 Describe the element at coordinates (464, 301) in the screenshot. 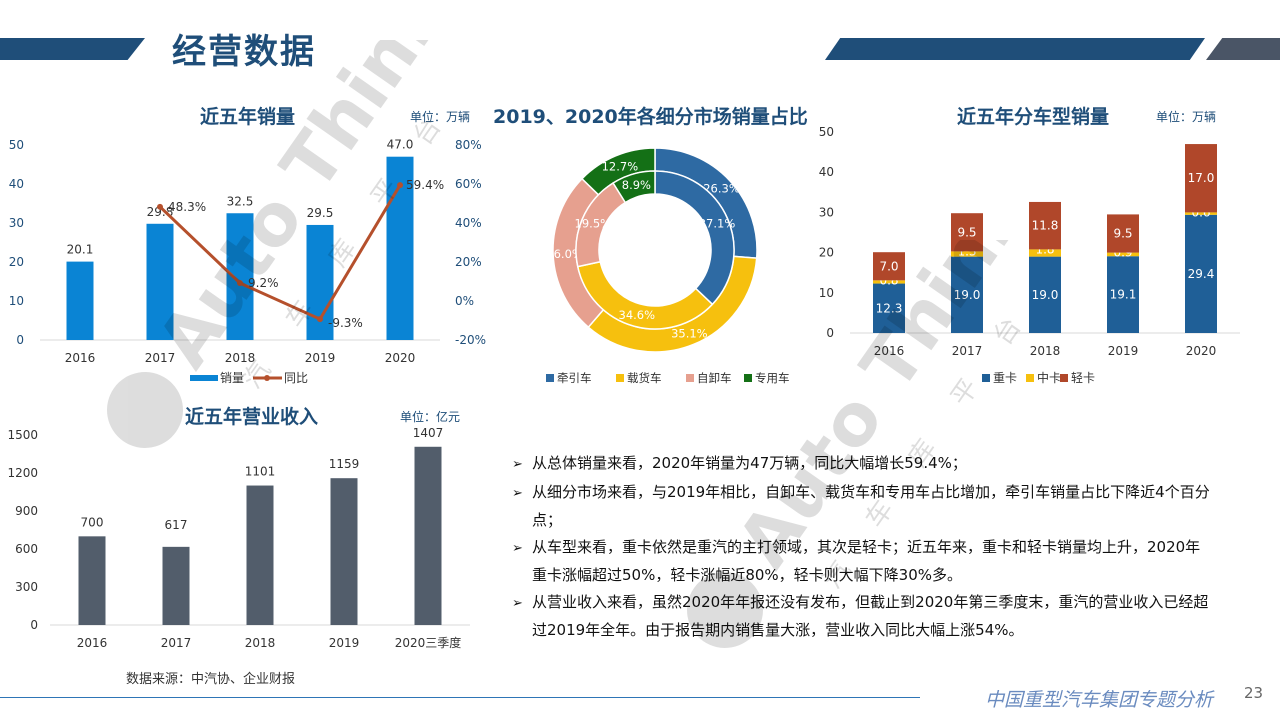

I see `y2-tick-label: 0%` at that location.